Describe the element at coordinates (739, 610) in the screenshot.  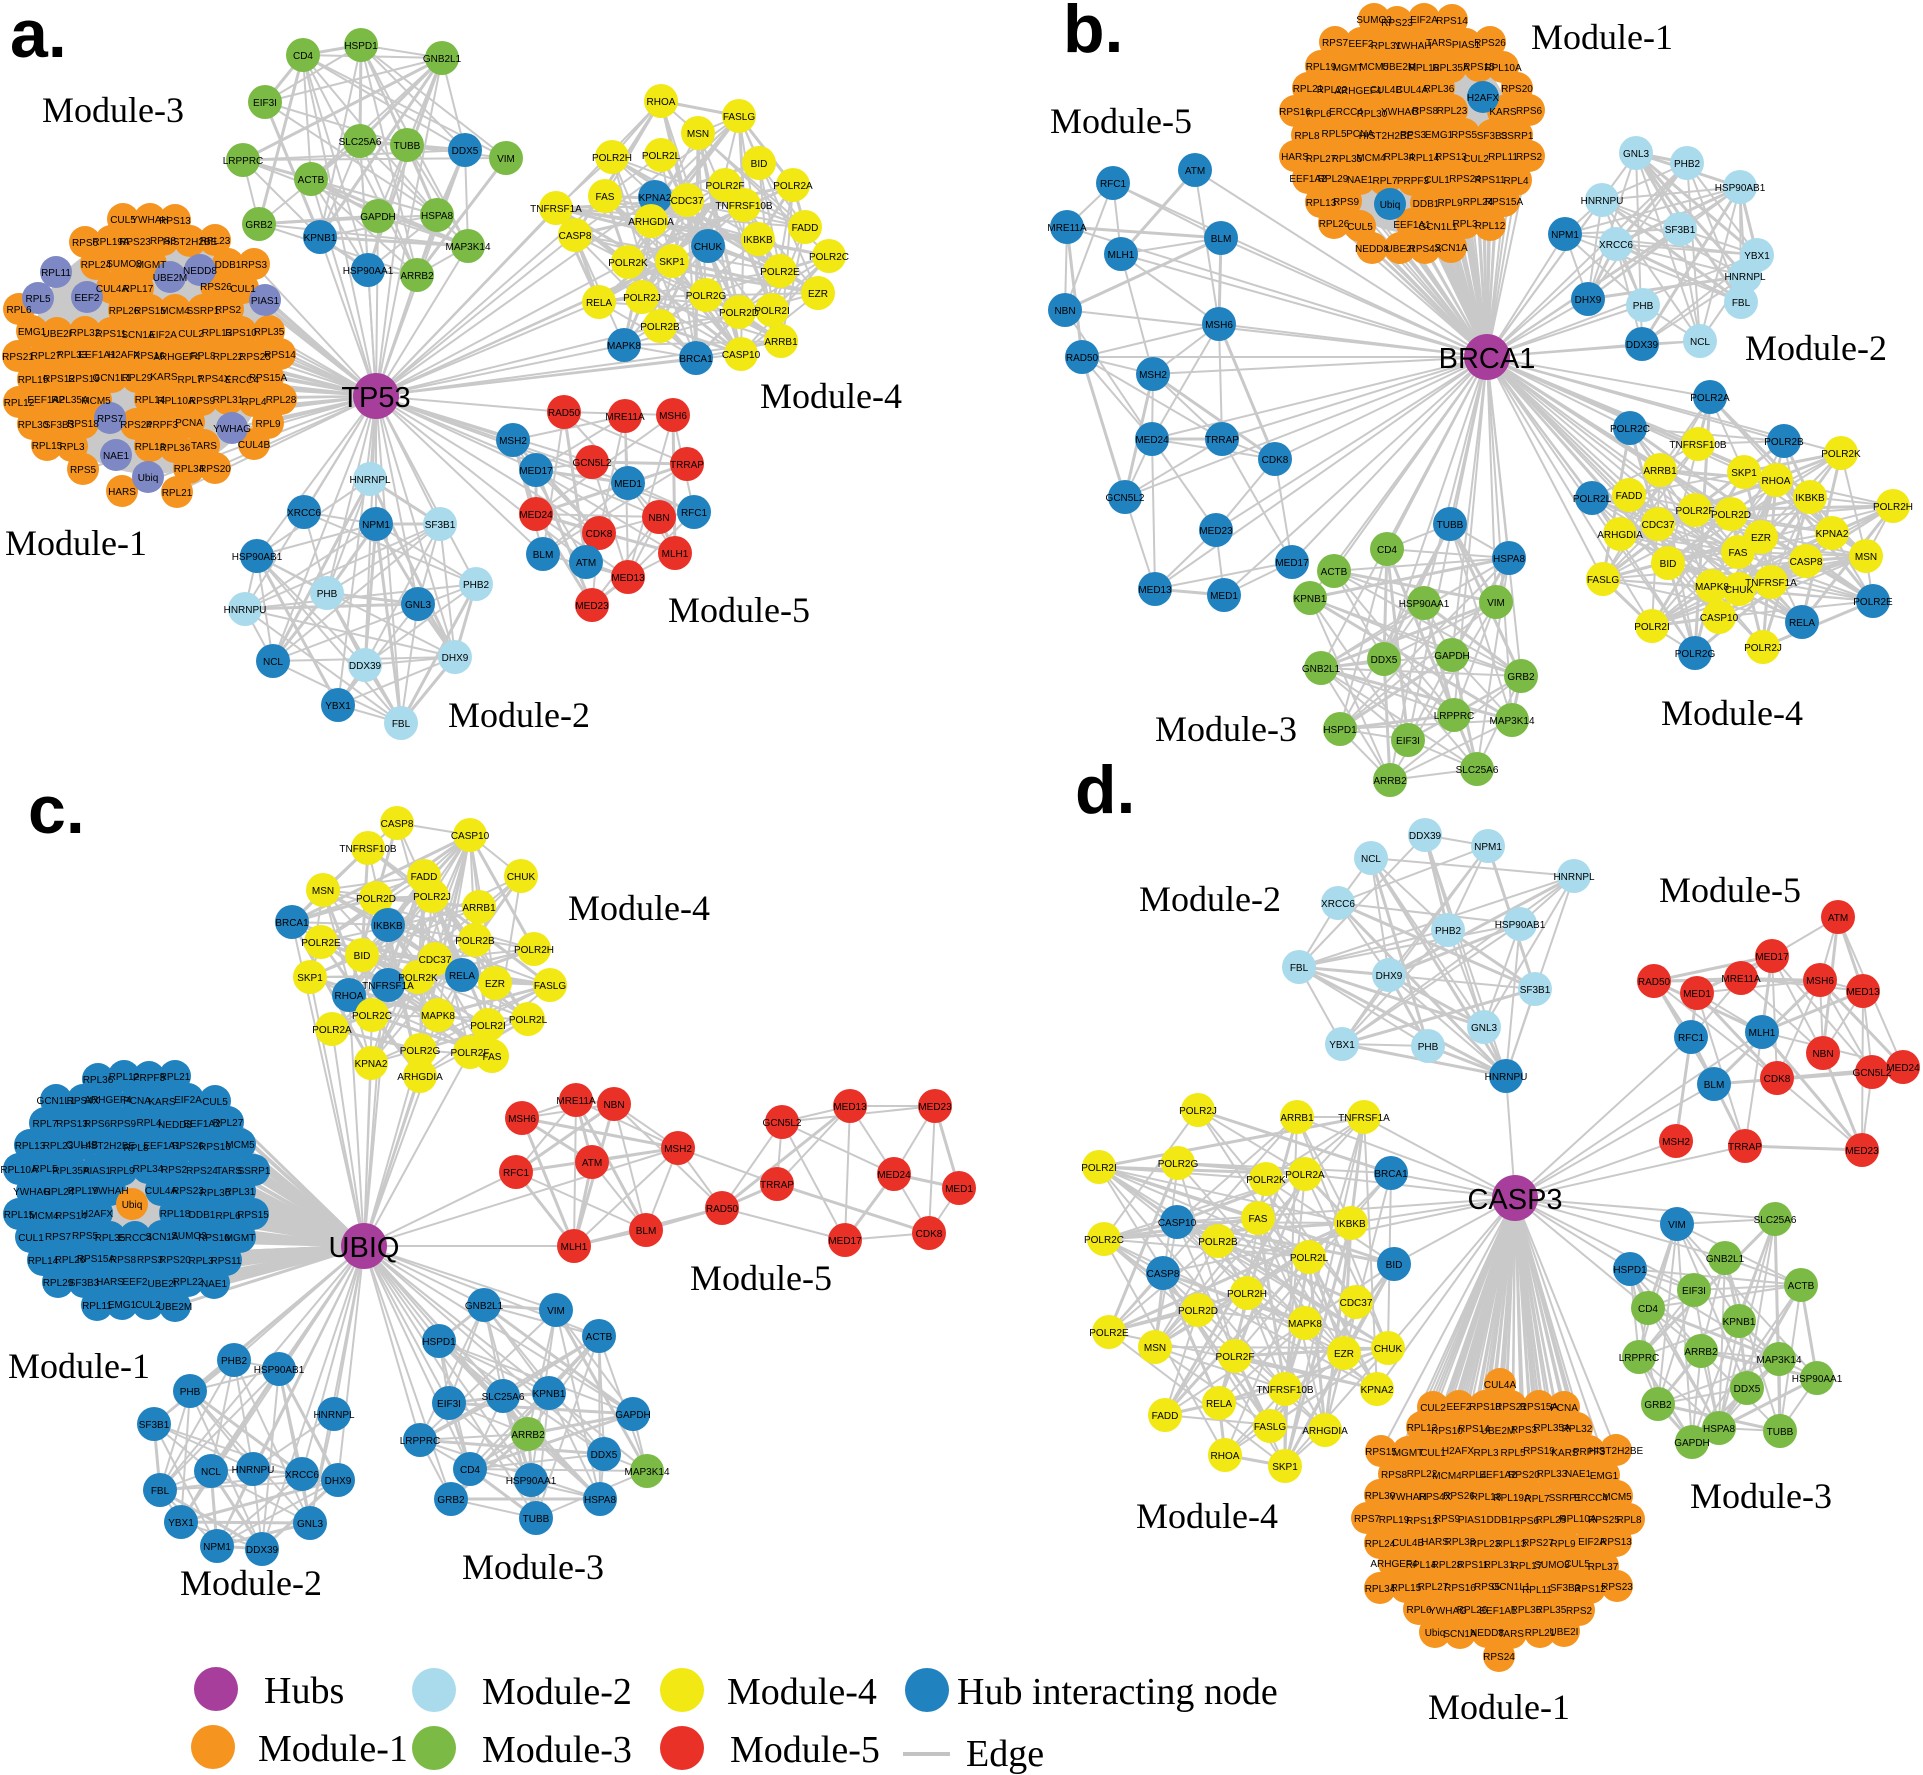
I see `svg-text: Module-5` at that location.